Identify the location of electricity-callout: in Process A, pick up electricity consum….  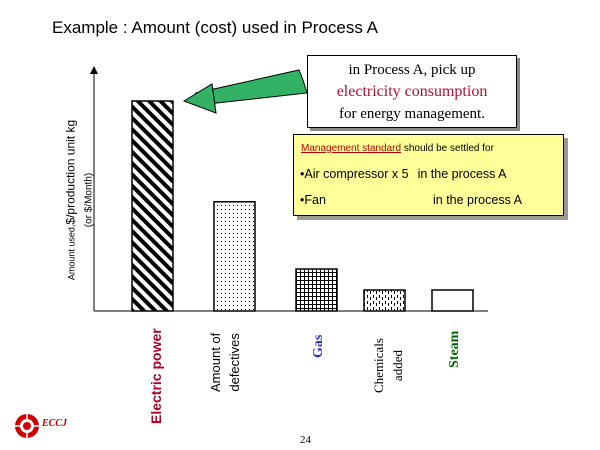
(412, 91).